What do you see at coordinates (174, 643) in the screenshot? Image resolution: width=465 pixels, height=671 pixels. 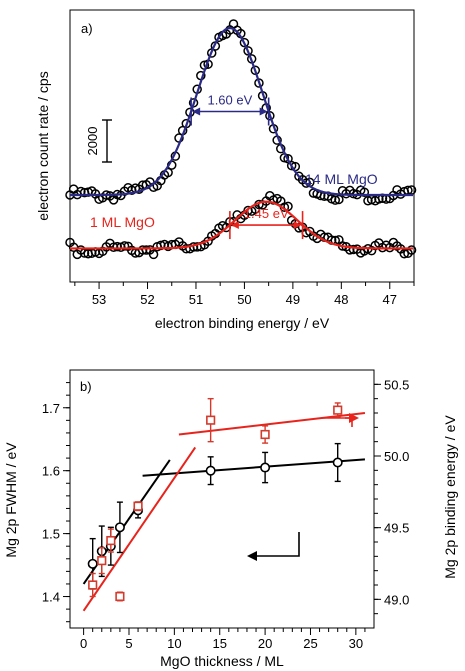 I see `x-tick-label: 10` at bounding box center [174, 643].